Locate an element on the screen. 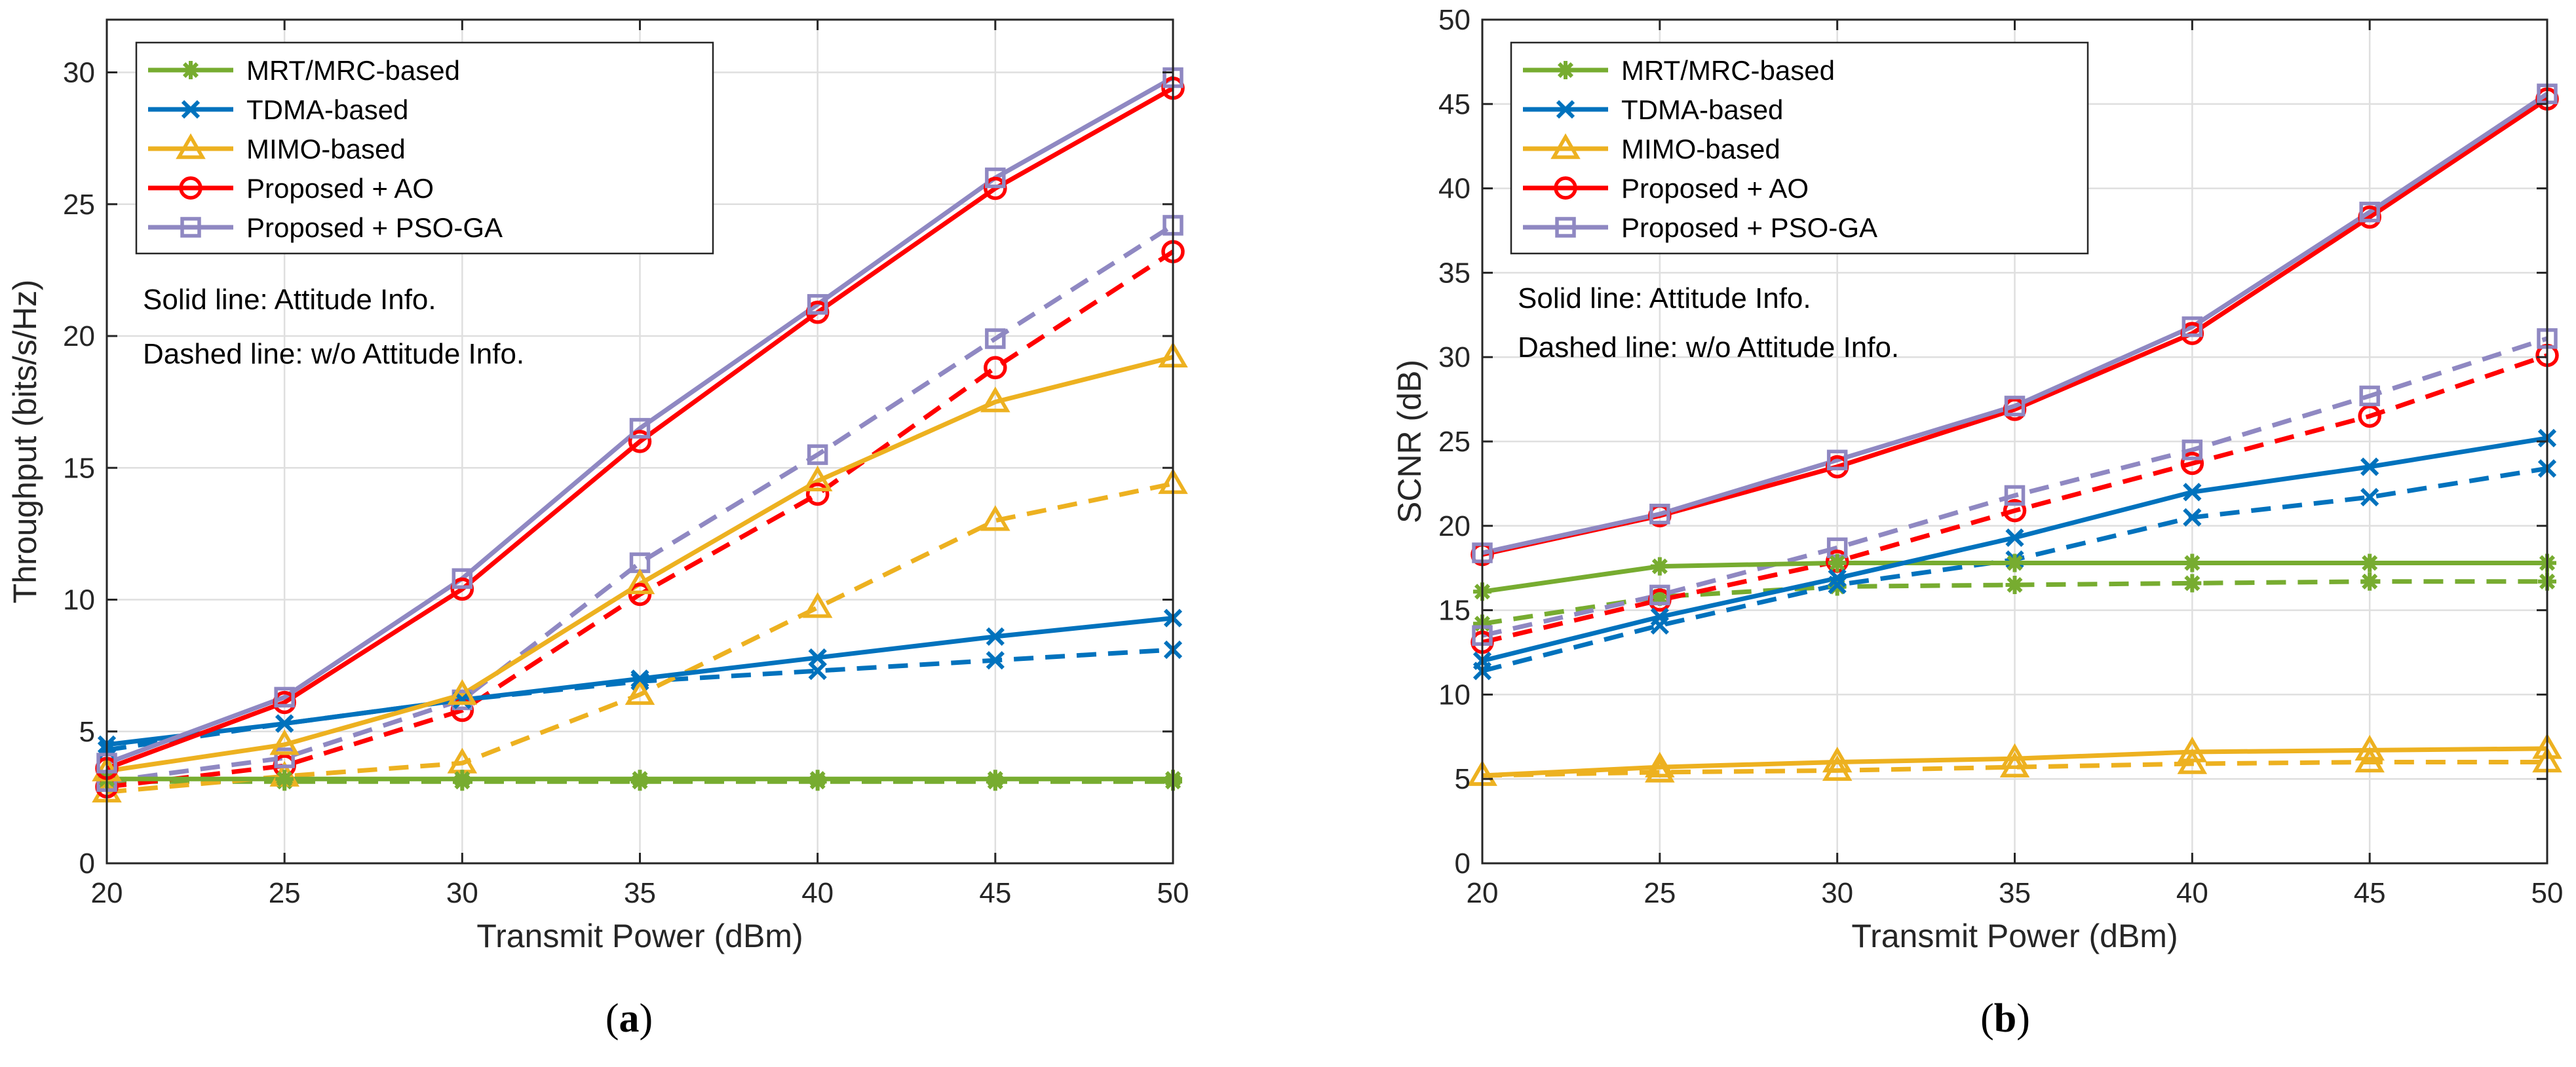 This screenshot has width=2576, height=1067. panel-caption: (b) is located at coordinates (2005, 1018).